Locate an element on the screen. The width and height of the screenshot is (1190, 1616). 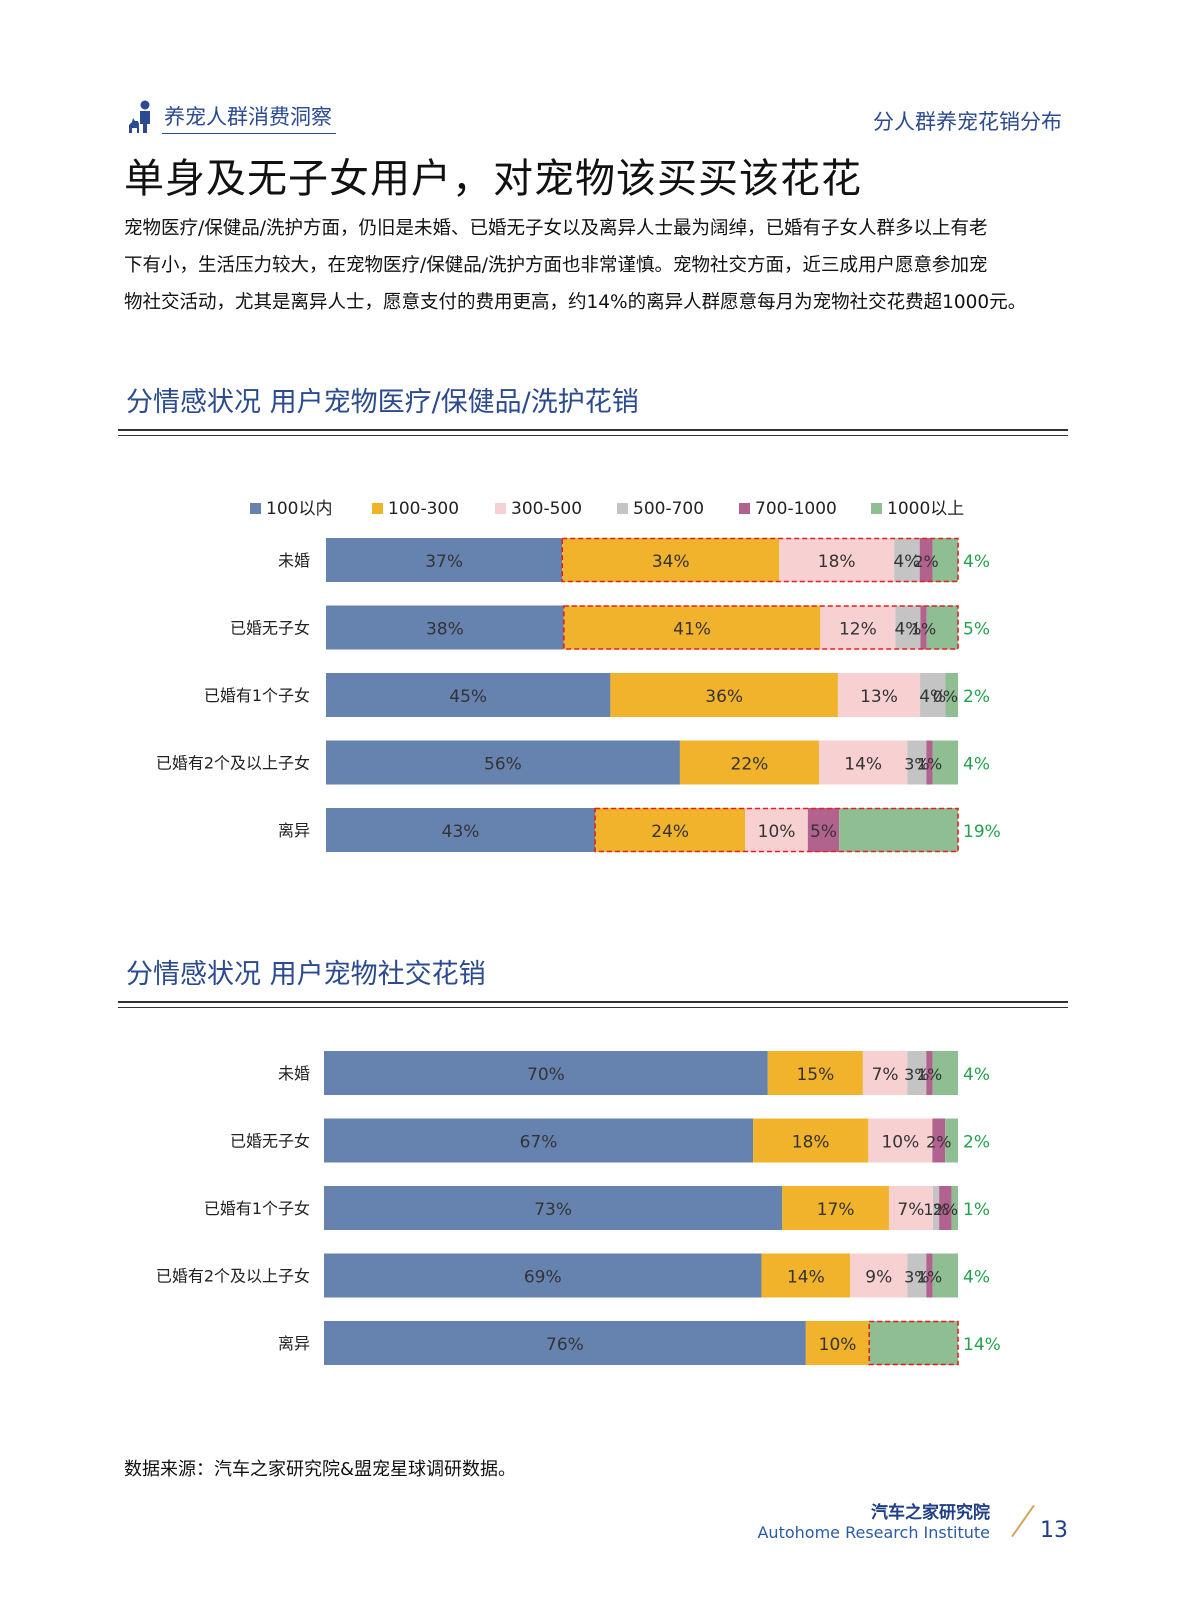
data-label-lt100: 43% is located at coordinates (461, 832).